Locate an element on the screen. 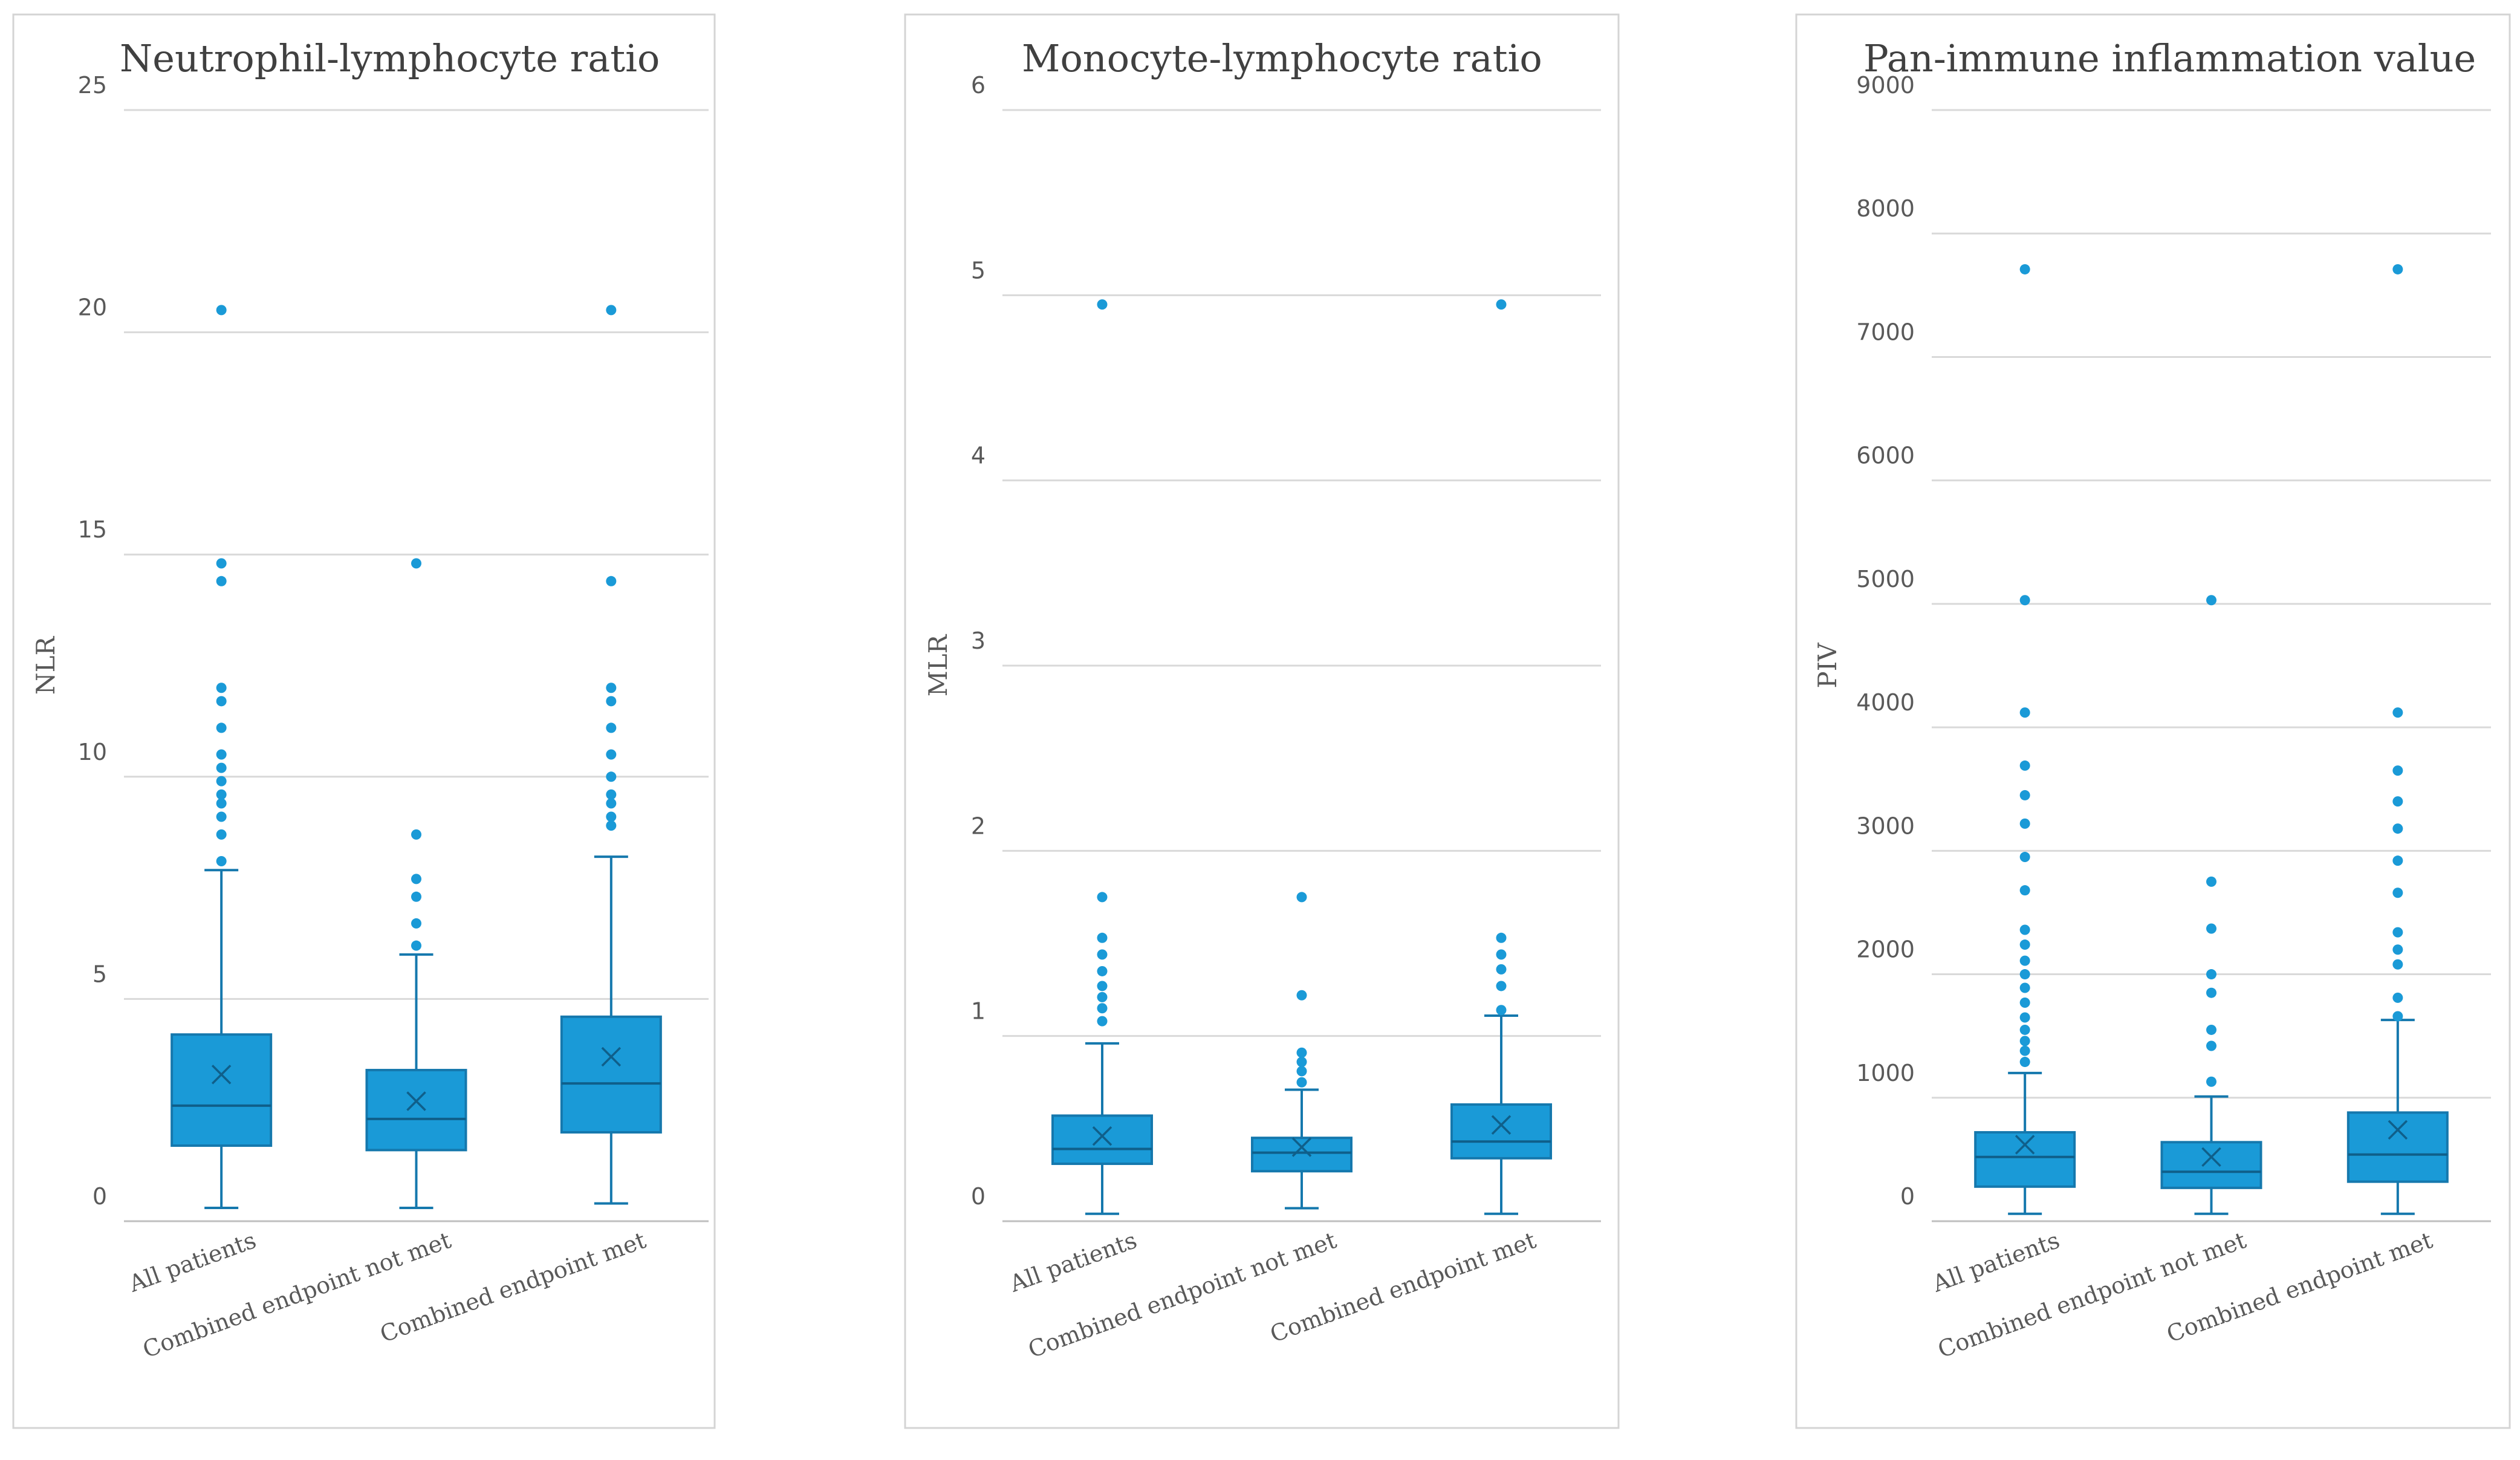  chart-title: Pan-immune inflammation value is located at coordinates (2169, 58).